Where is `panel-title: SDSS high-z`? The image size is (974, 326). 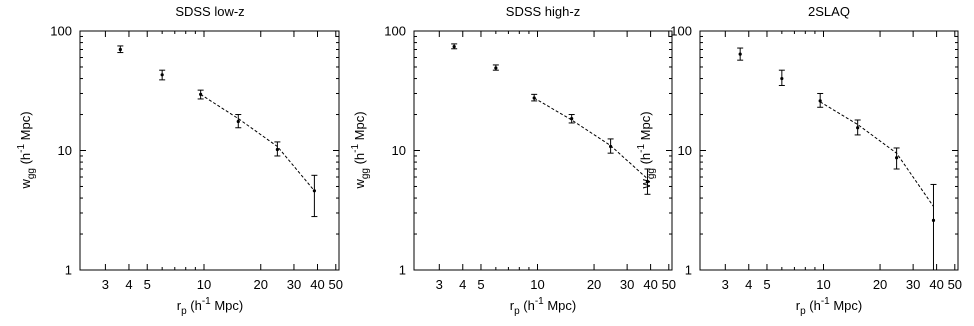
panel-title: SDSS high-z is located at coordinates (543, 11).